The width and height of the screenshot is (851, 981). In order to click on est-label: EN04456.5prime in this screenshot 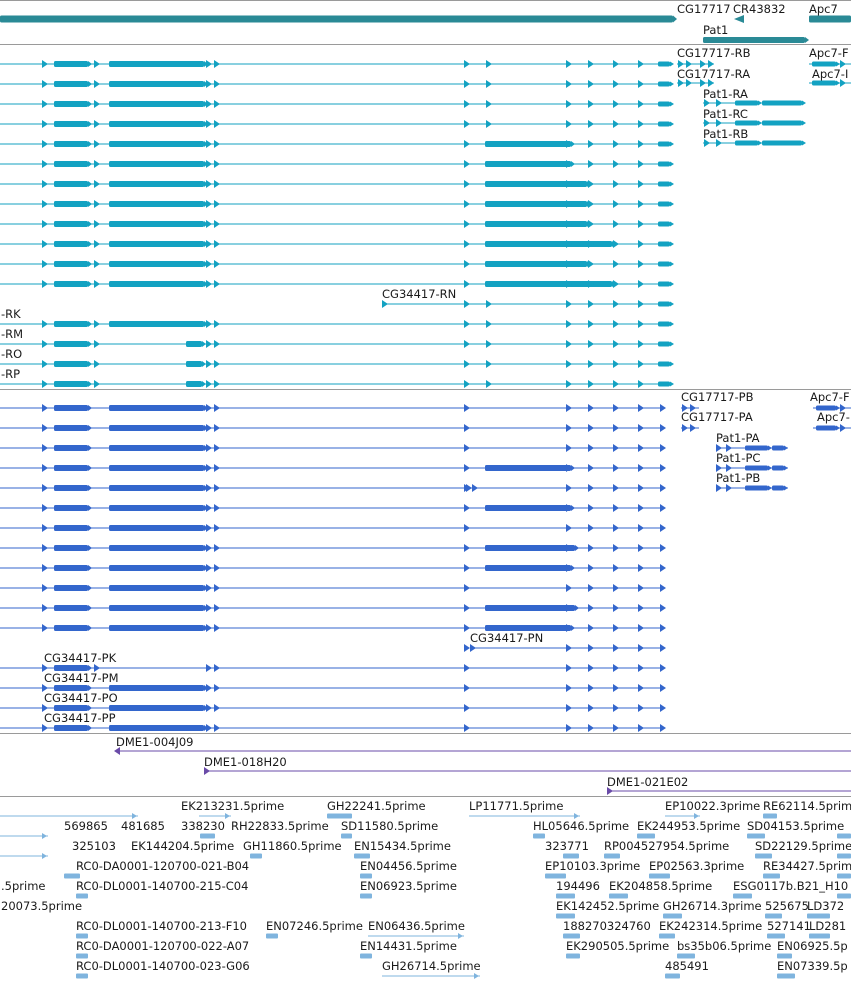, I will do `click(408, 866)`.